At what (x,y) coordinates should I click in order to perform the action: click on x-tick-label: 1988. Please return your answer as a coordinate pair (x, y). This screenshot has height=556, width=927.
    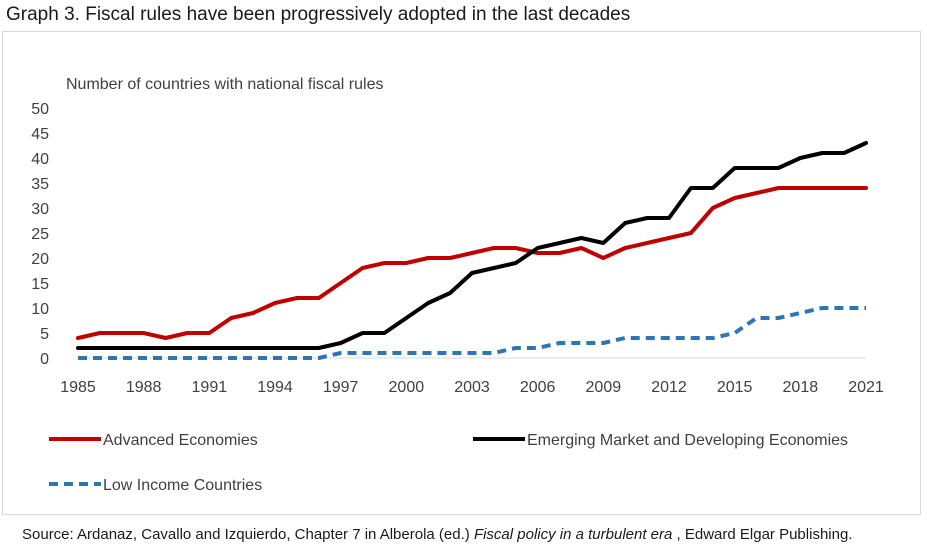
    Looking at the image, I should click on (144, 387).